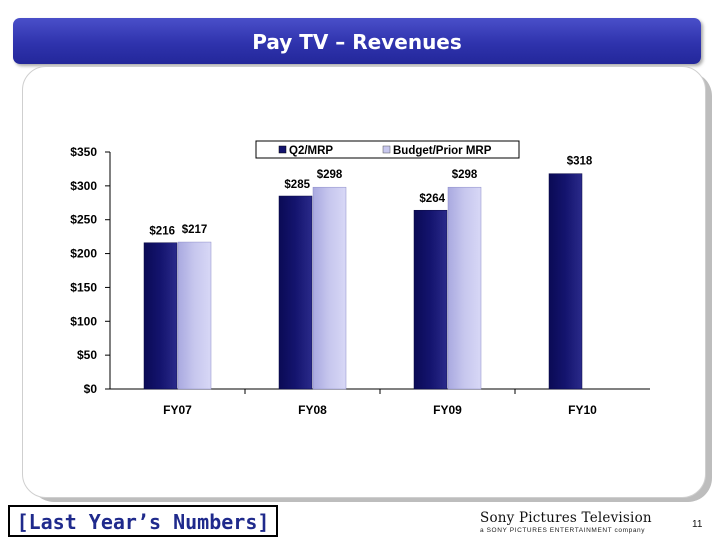 The width and height of the screenshot is (720, 540). Describe the element at coordinates (447, 410) in the screenshot. I see `x-category-label: FY09` at that location.